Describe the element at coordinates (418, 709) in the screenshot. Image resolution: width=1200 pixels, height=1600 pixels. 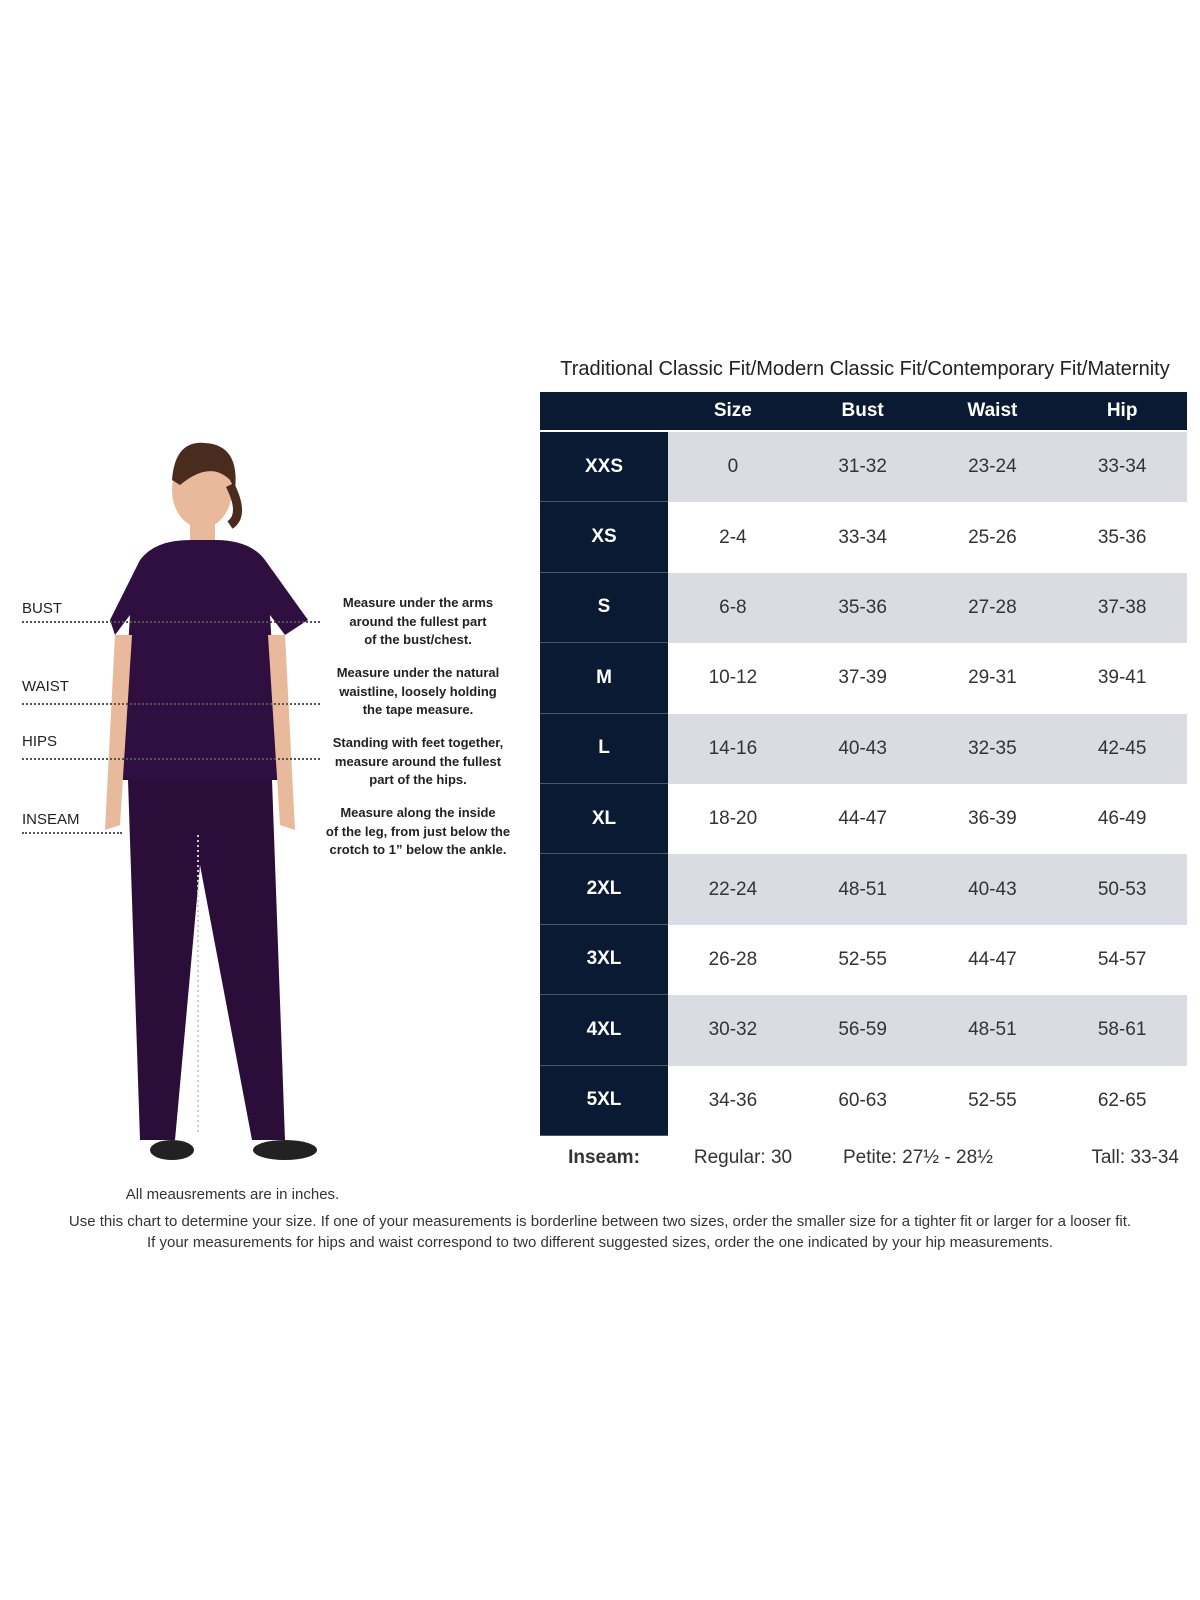
I see `desc-line: the tape measure.` at that location.